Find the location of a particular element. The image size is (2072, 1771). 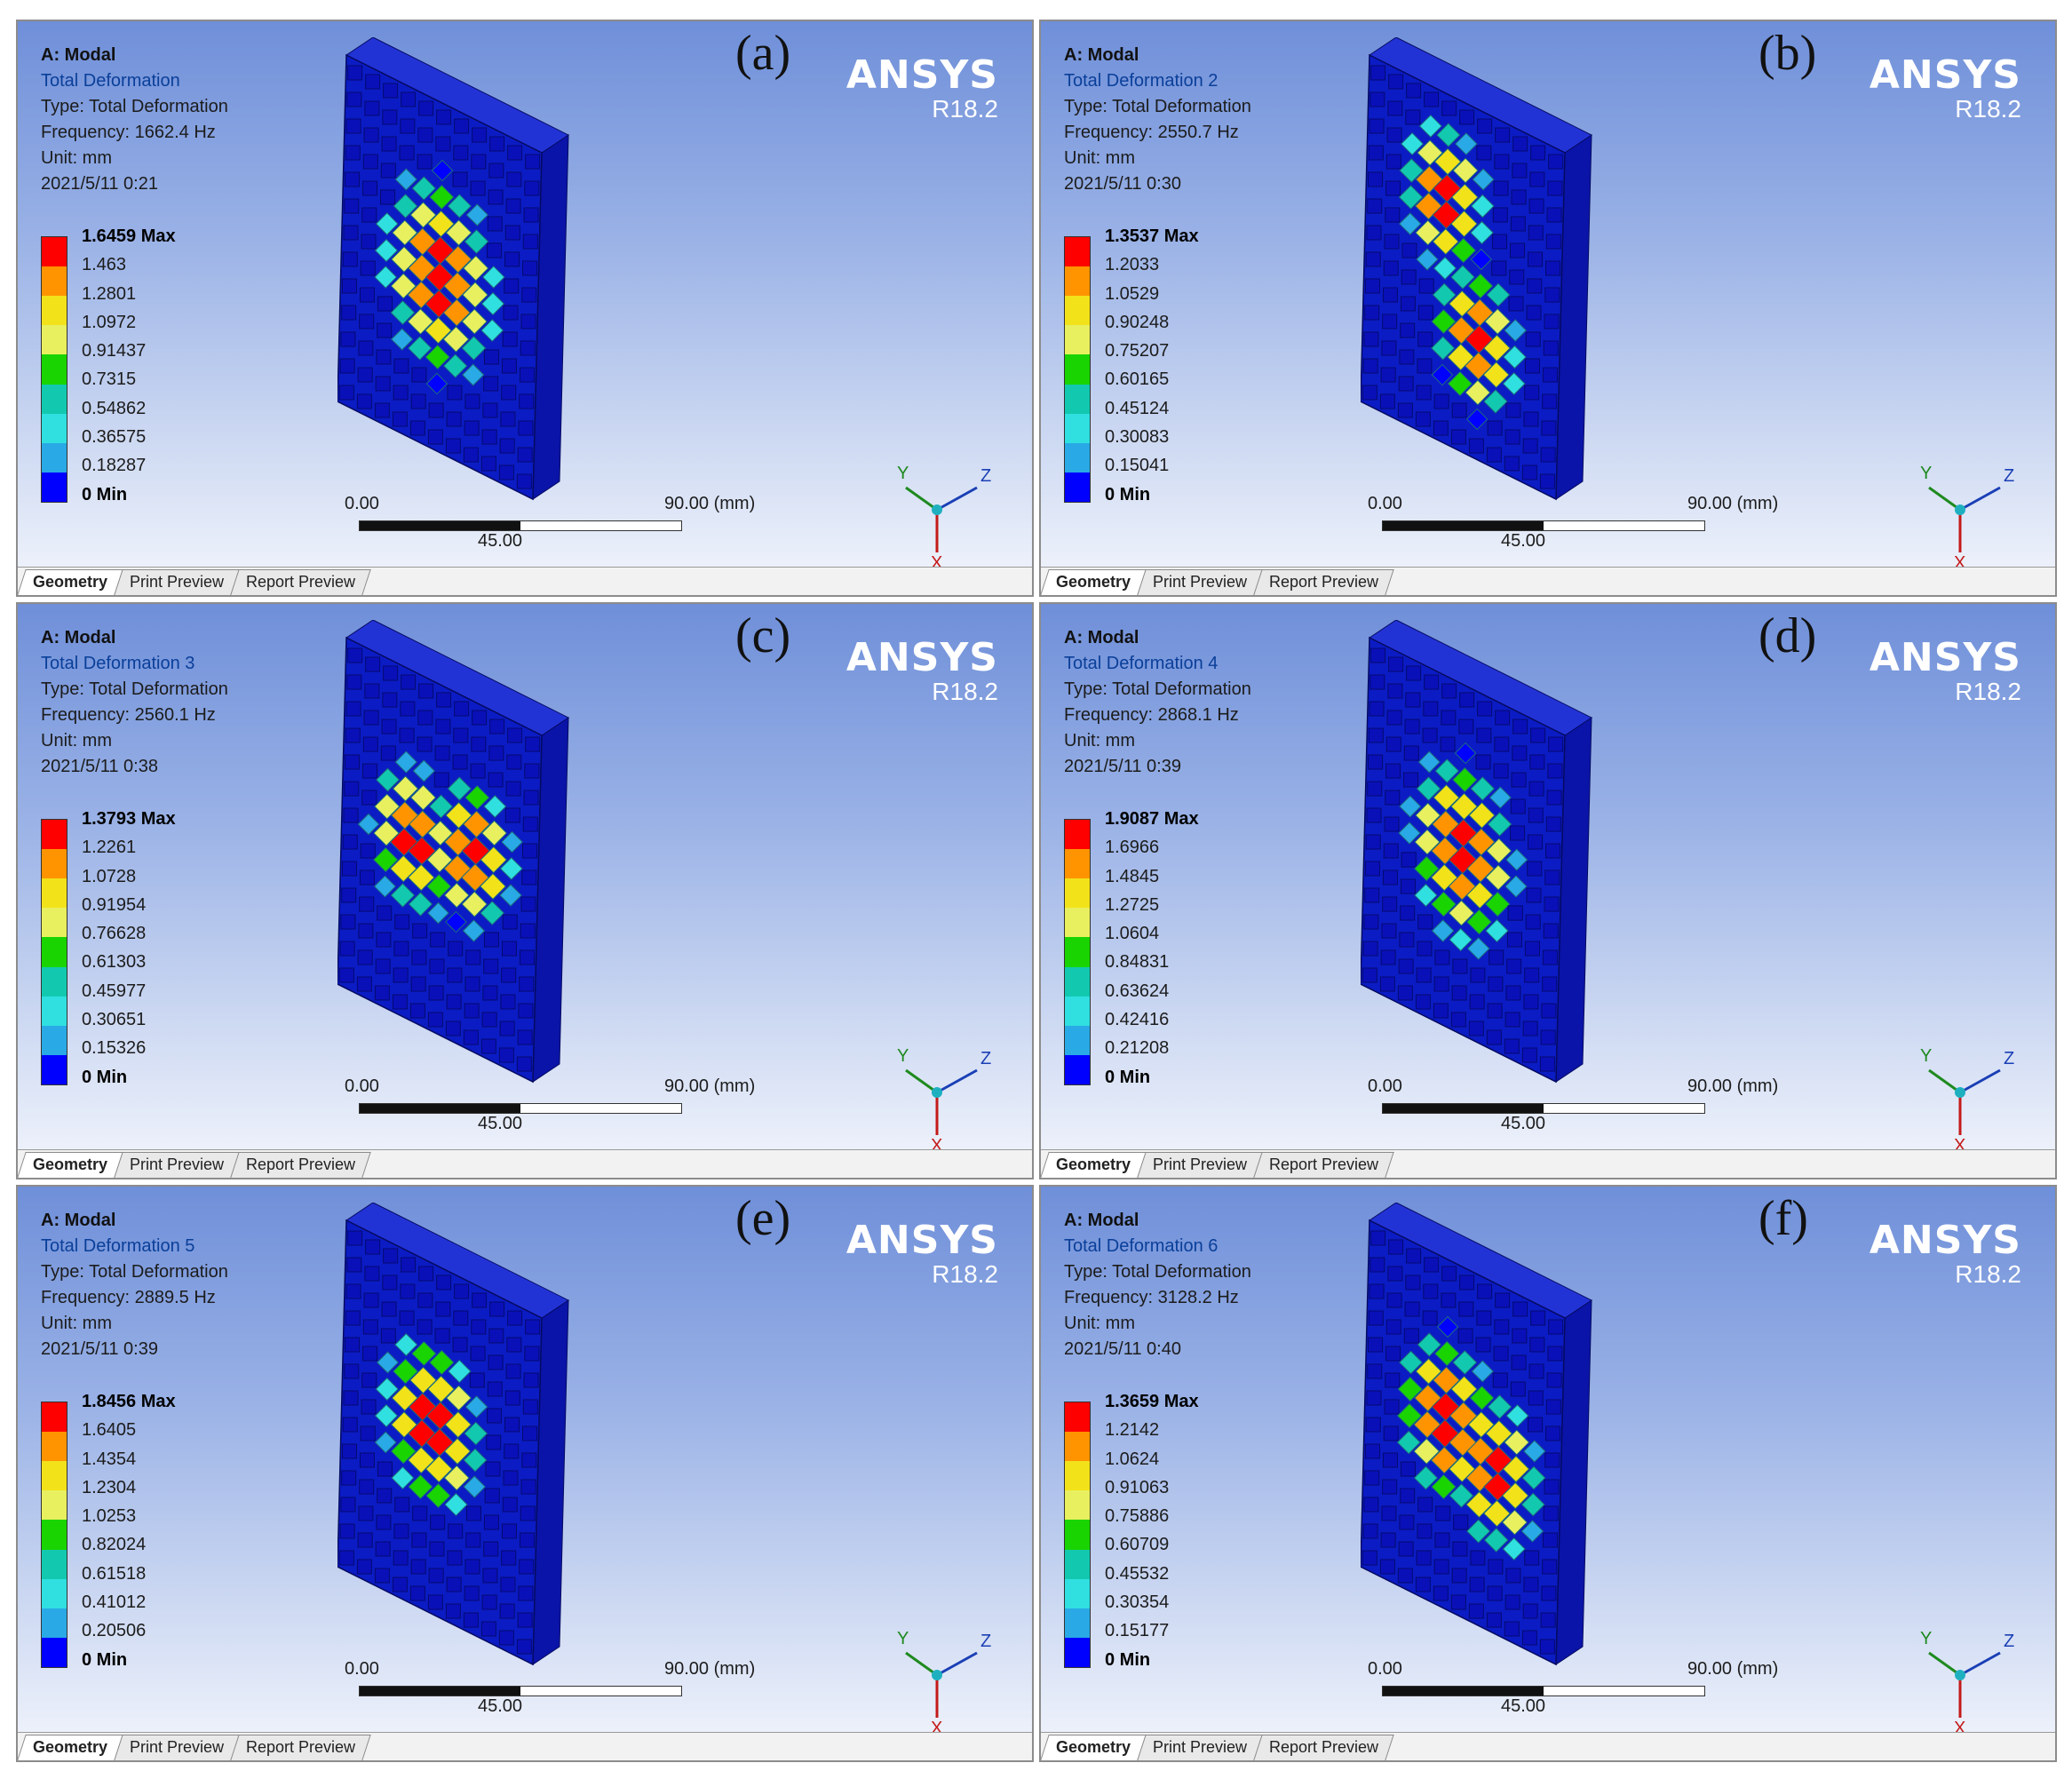

legend-value: 0.15041 is located at coordinates (1137, 466).